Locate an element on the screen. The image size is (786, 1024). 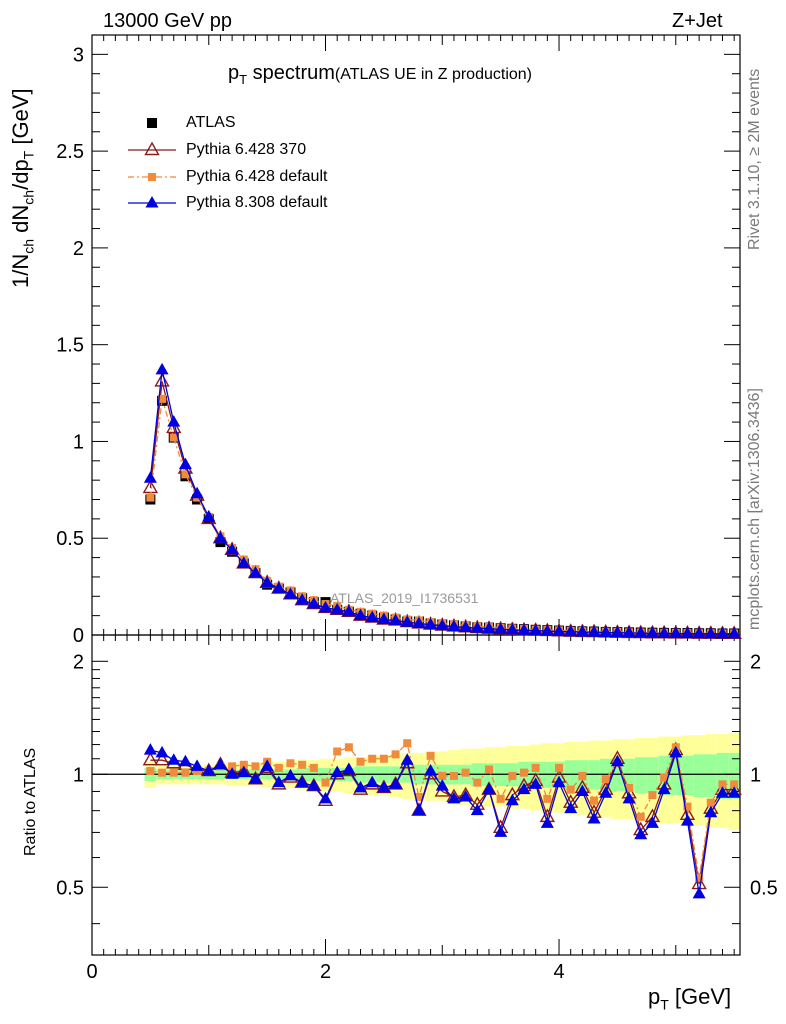
y-tick-label-top: 1.5 is located at coordinates (70, 346).